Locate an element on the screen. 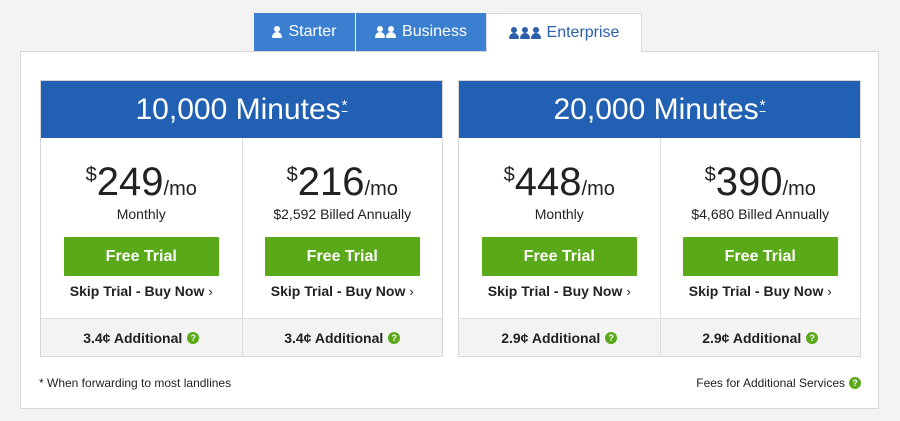  plan-title: 10,000 Minutes * is located at coordinates (241, 109).